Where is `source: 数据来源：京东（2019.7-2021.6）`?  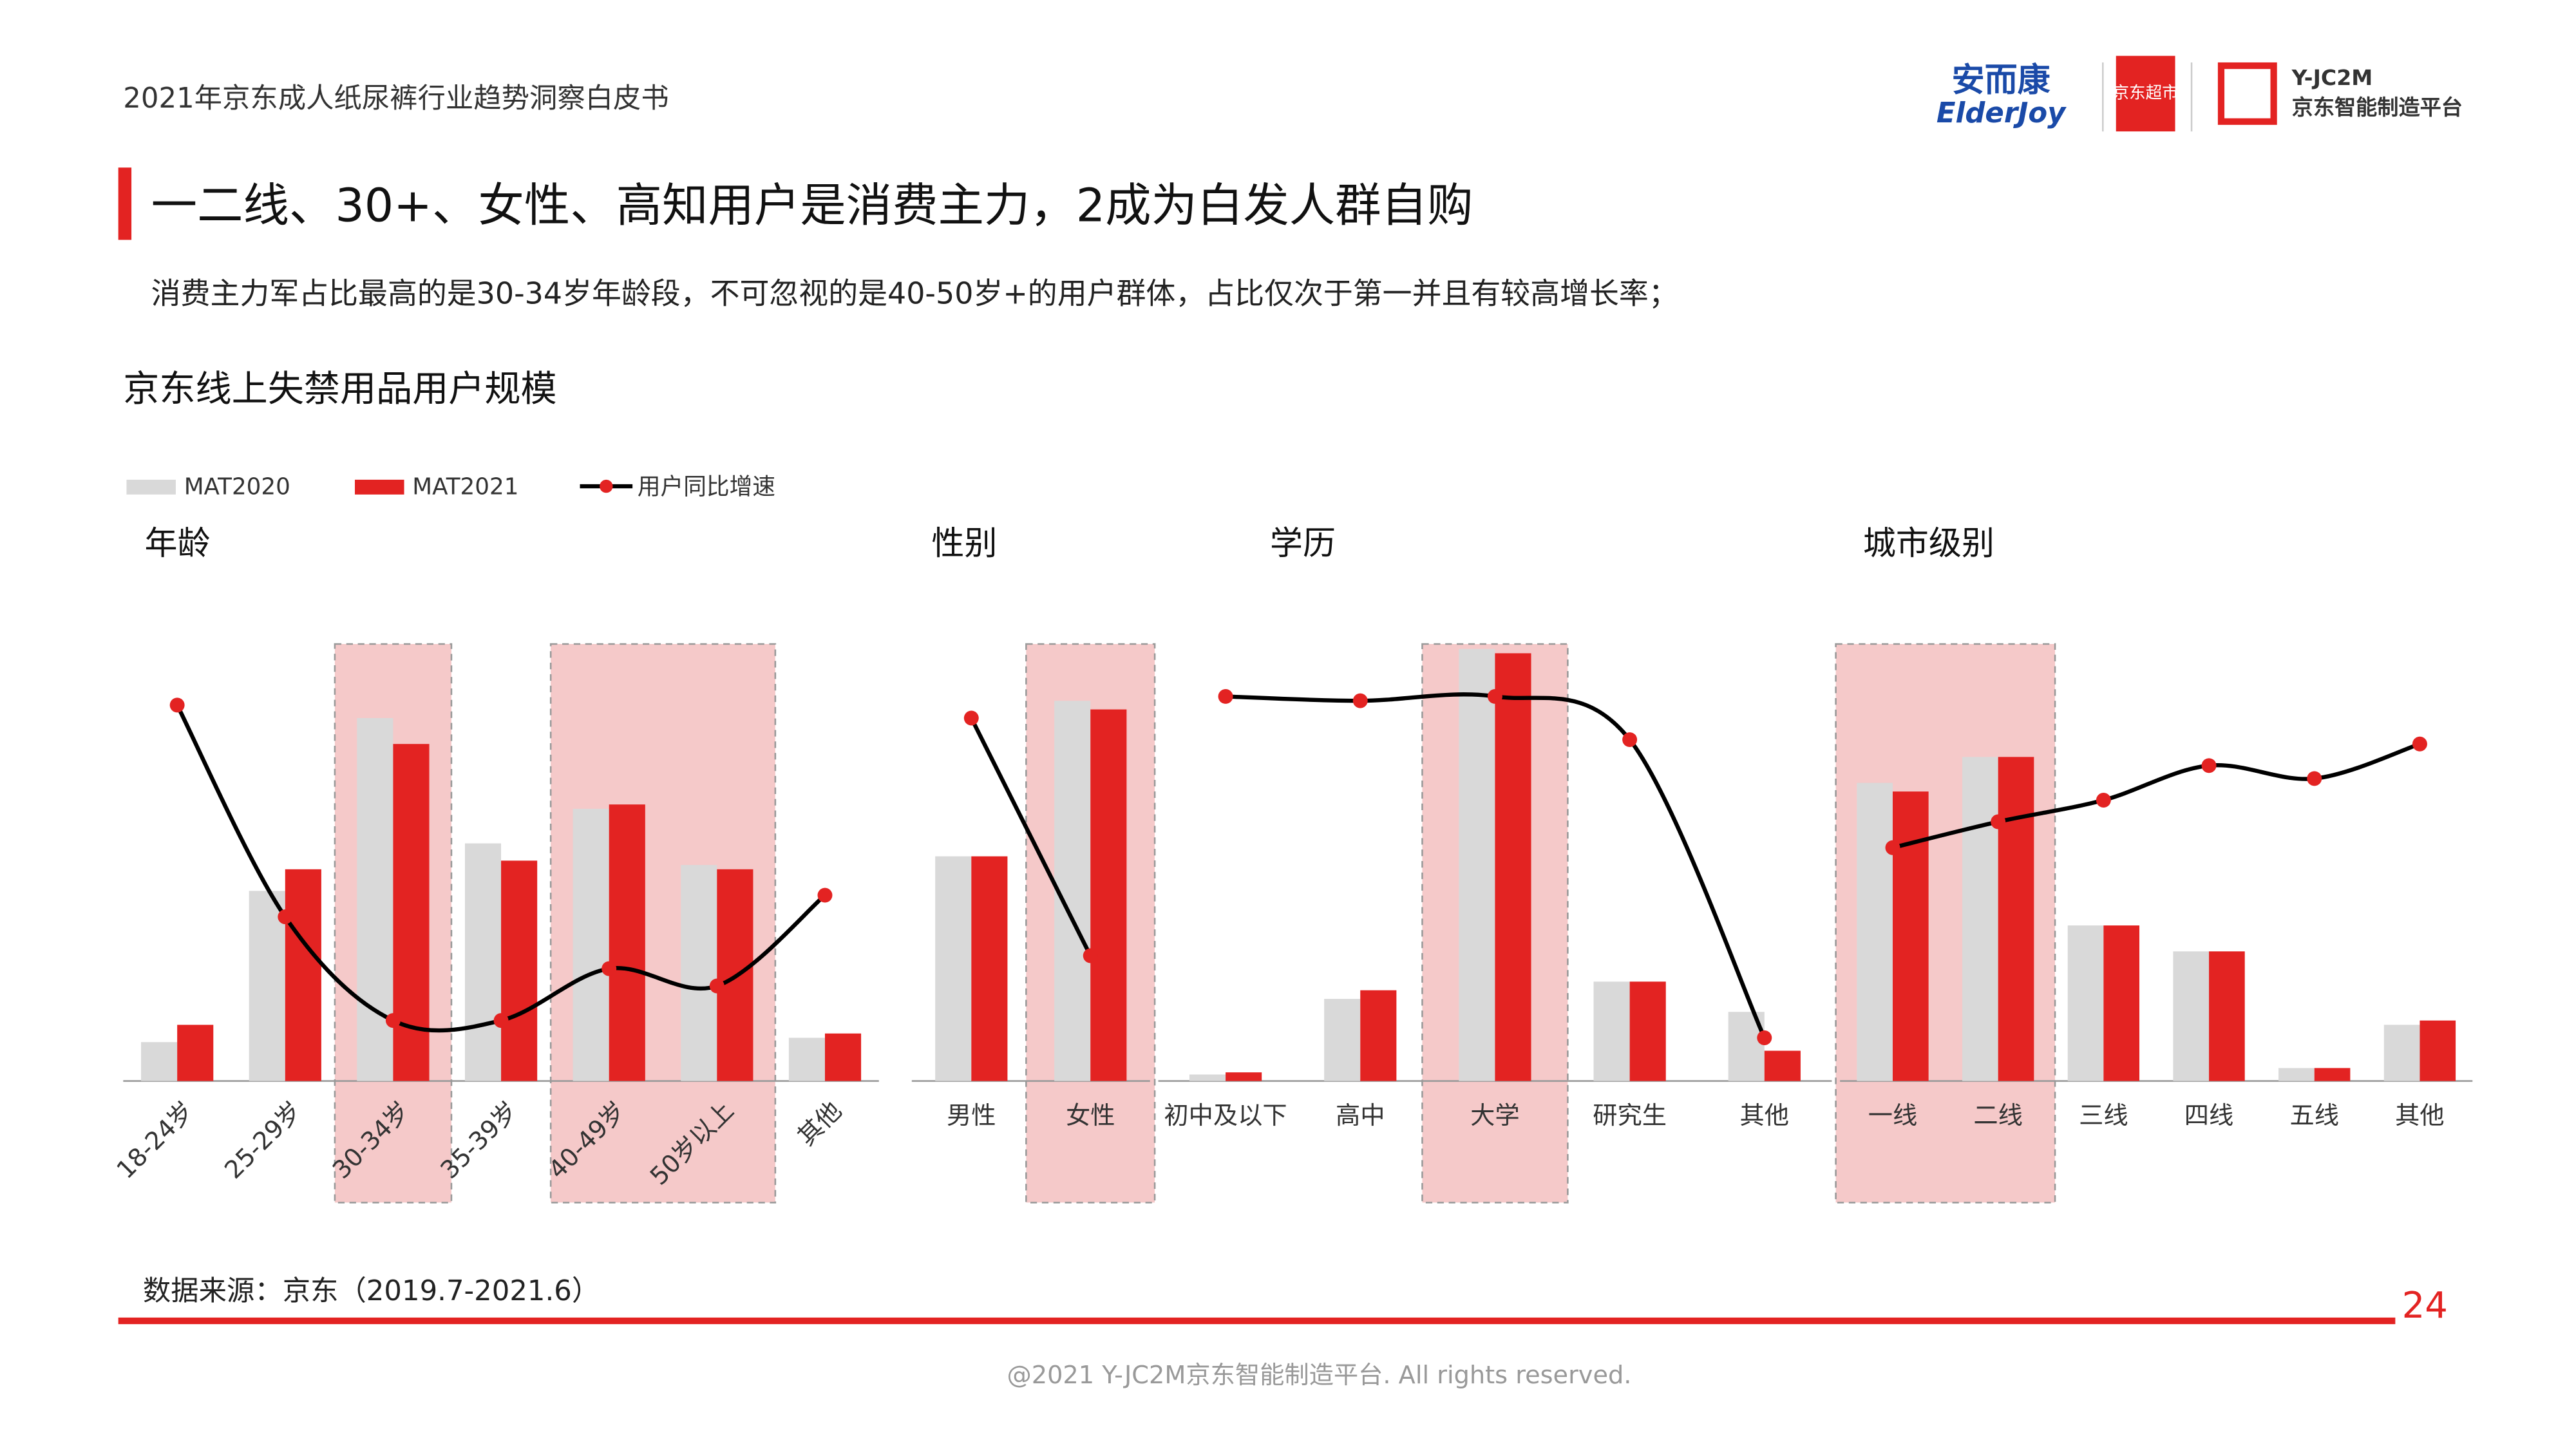 source: 数据来源：京东（2019.7-2021.6） is located at coordinates (371, 1291).